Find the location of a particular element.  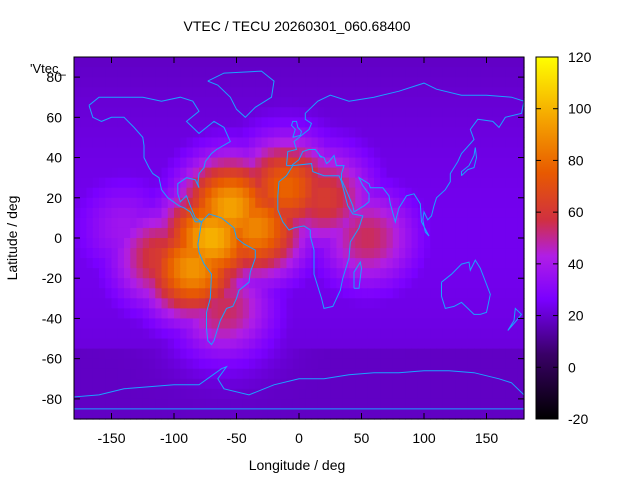

y-tick-label: 80 is located at coordinates (54, 77).